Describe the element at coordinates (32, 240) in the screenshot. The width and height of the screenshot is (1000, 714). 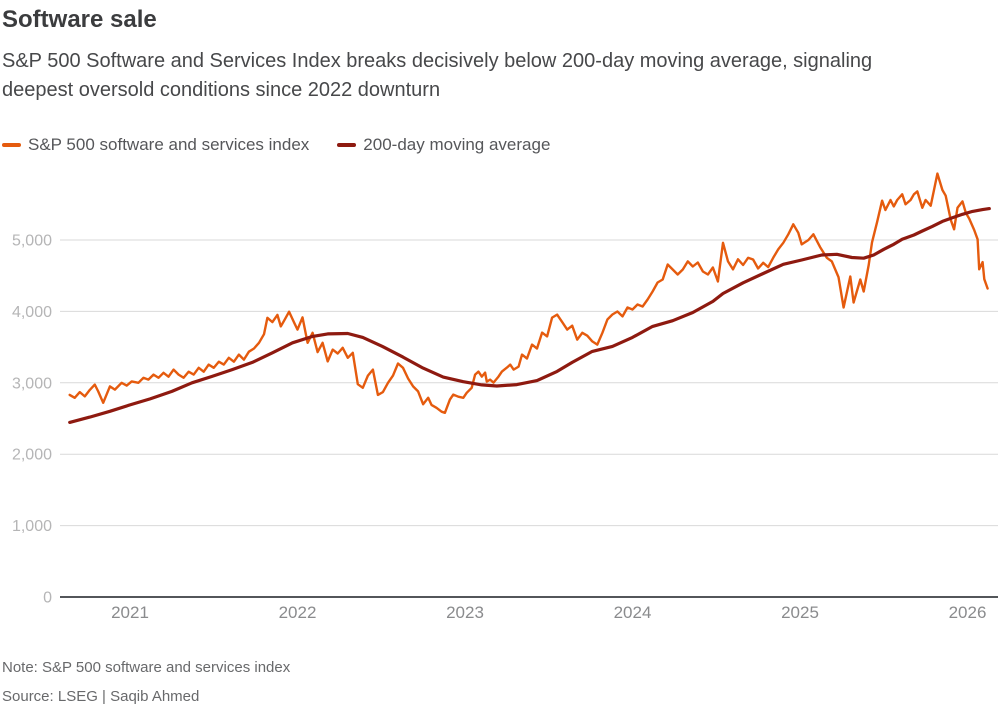
I see `y-tick-label: 5,000` at that location.